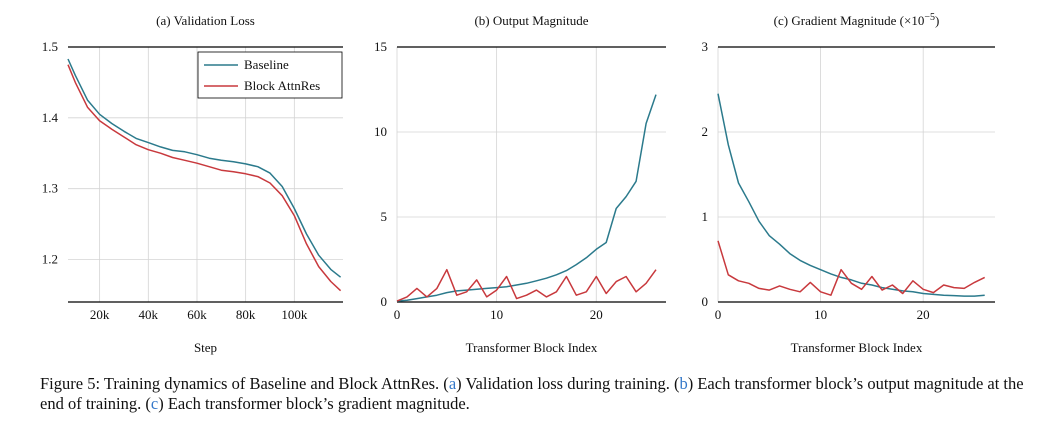  I want to click on series-line-1-baseline, so click(526, 198).